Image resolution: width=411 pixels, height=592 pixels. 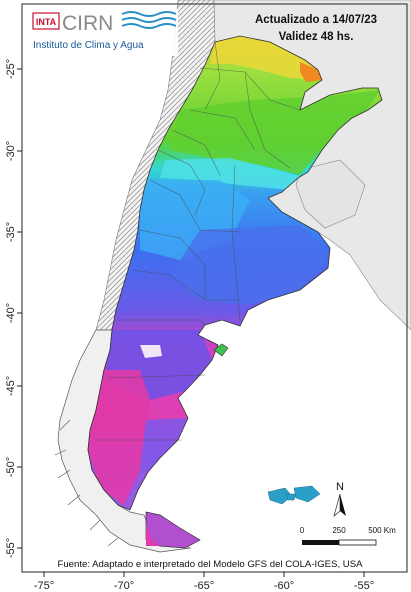 I want to click on logo: INTA CIRN Instituto de Clima y Agua, so click(x=104, y=32).